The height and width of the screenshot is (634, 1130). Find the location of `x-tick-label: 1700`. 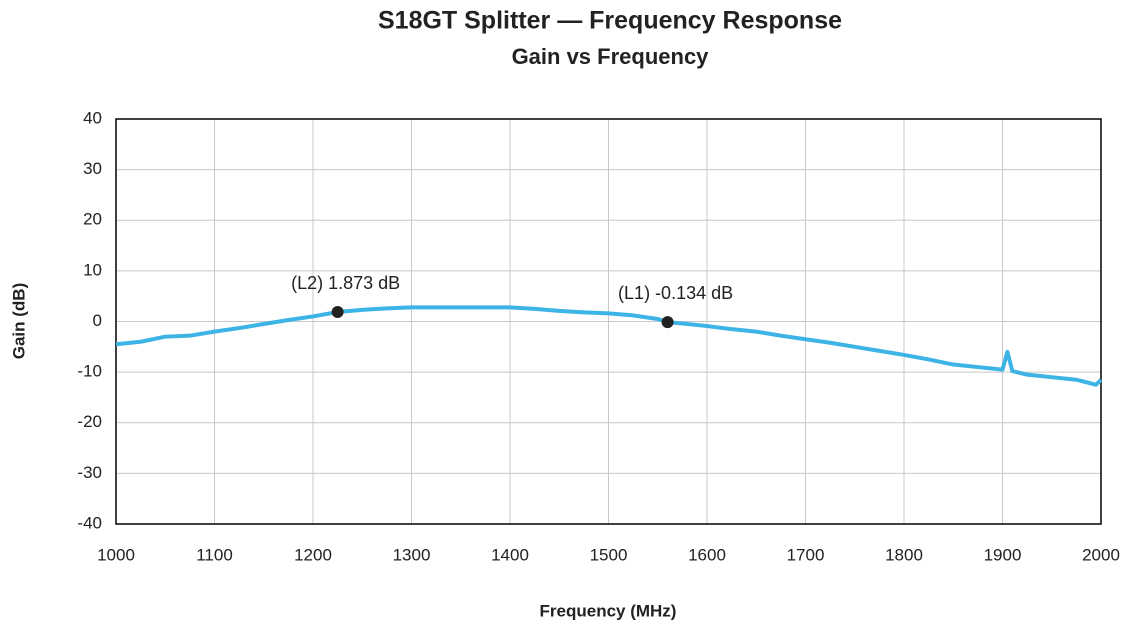

x-tick-label: 1700 is located at coordinates (806, 554).